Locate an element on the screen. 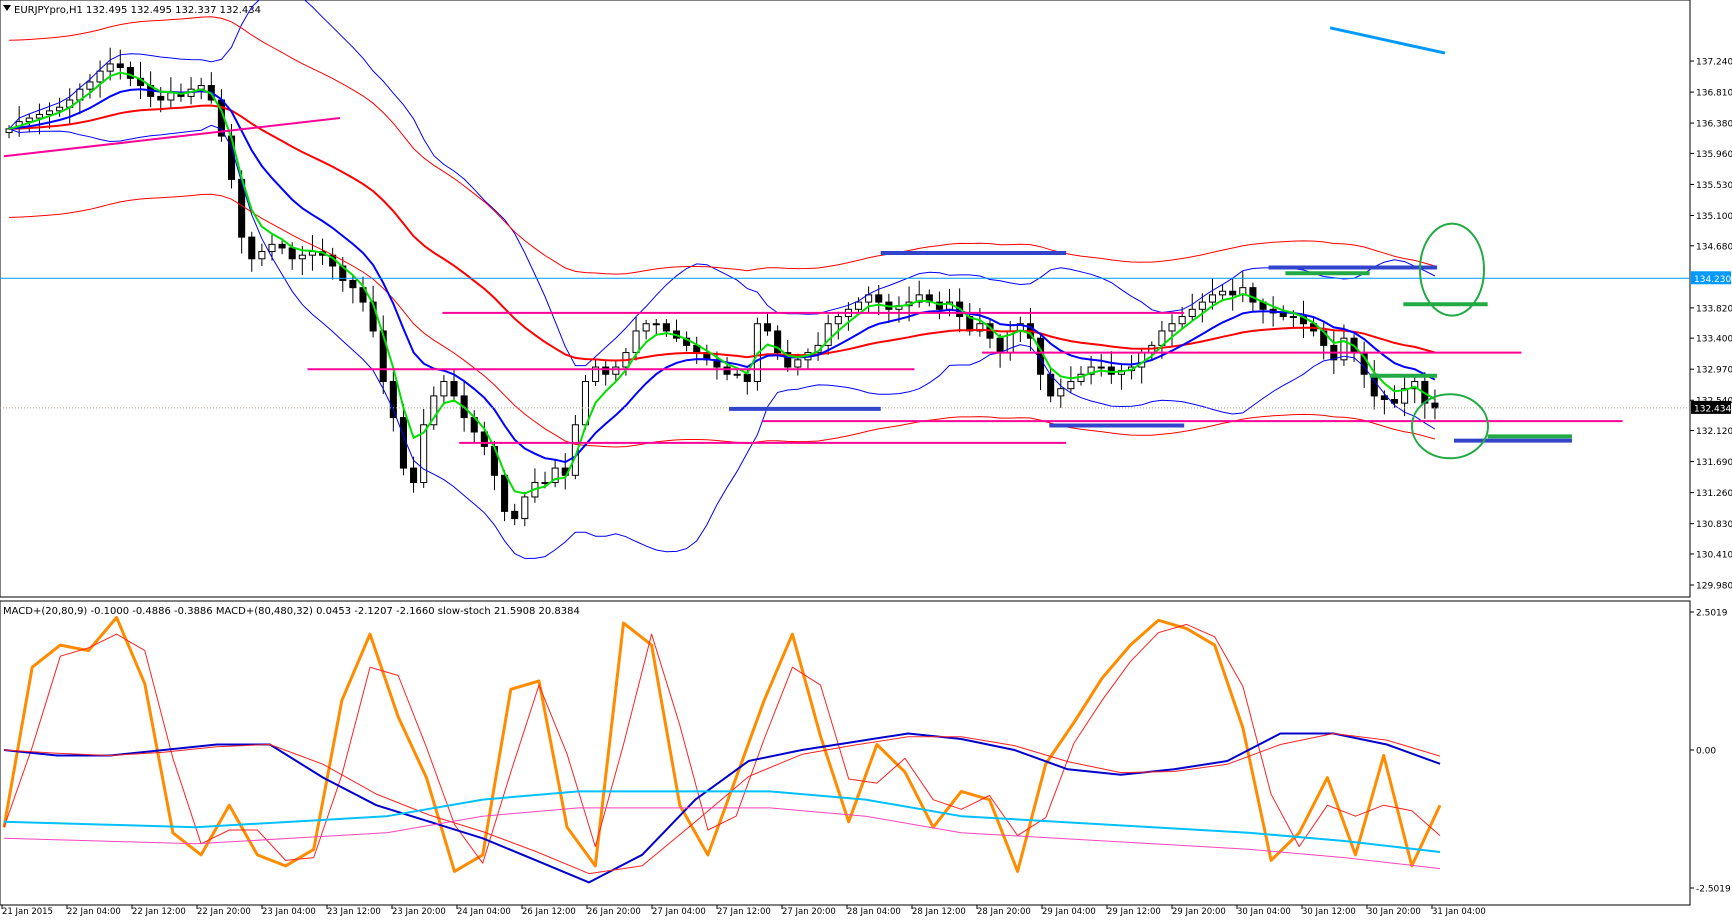 This screenshot has height=922, width=1732. x-tick-label: 23 Jan 12:00 is located at coordinates (354, 912).